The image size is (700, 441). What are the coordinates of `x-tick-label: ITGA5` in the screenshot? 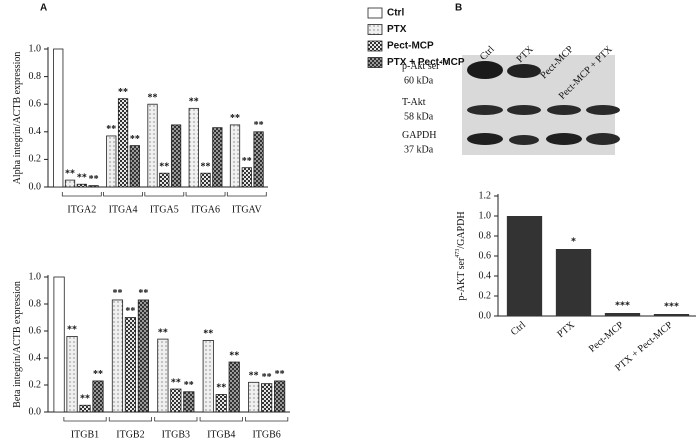 It's located at (164, 209).